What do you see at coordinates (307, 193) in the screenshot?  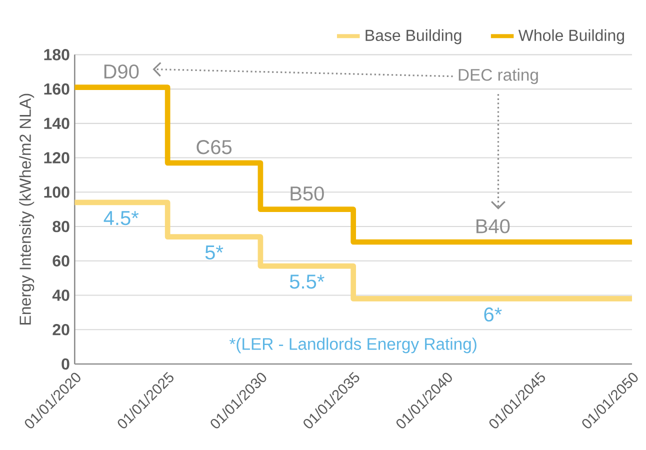 I see `annotation: B50` at bounding box center [307, 193].